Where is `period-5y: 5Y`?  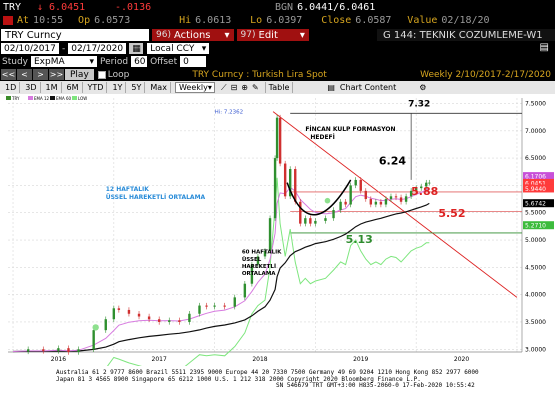 period-5y: 5Y is located at coordinates (137, 87).